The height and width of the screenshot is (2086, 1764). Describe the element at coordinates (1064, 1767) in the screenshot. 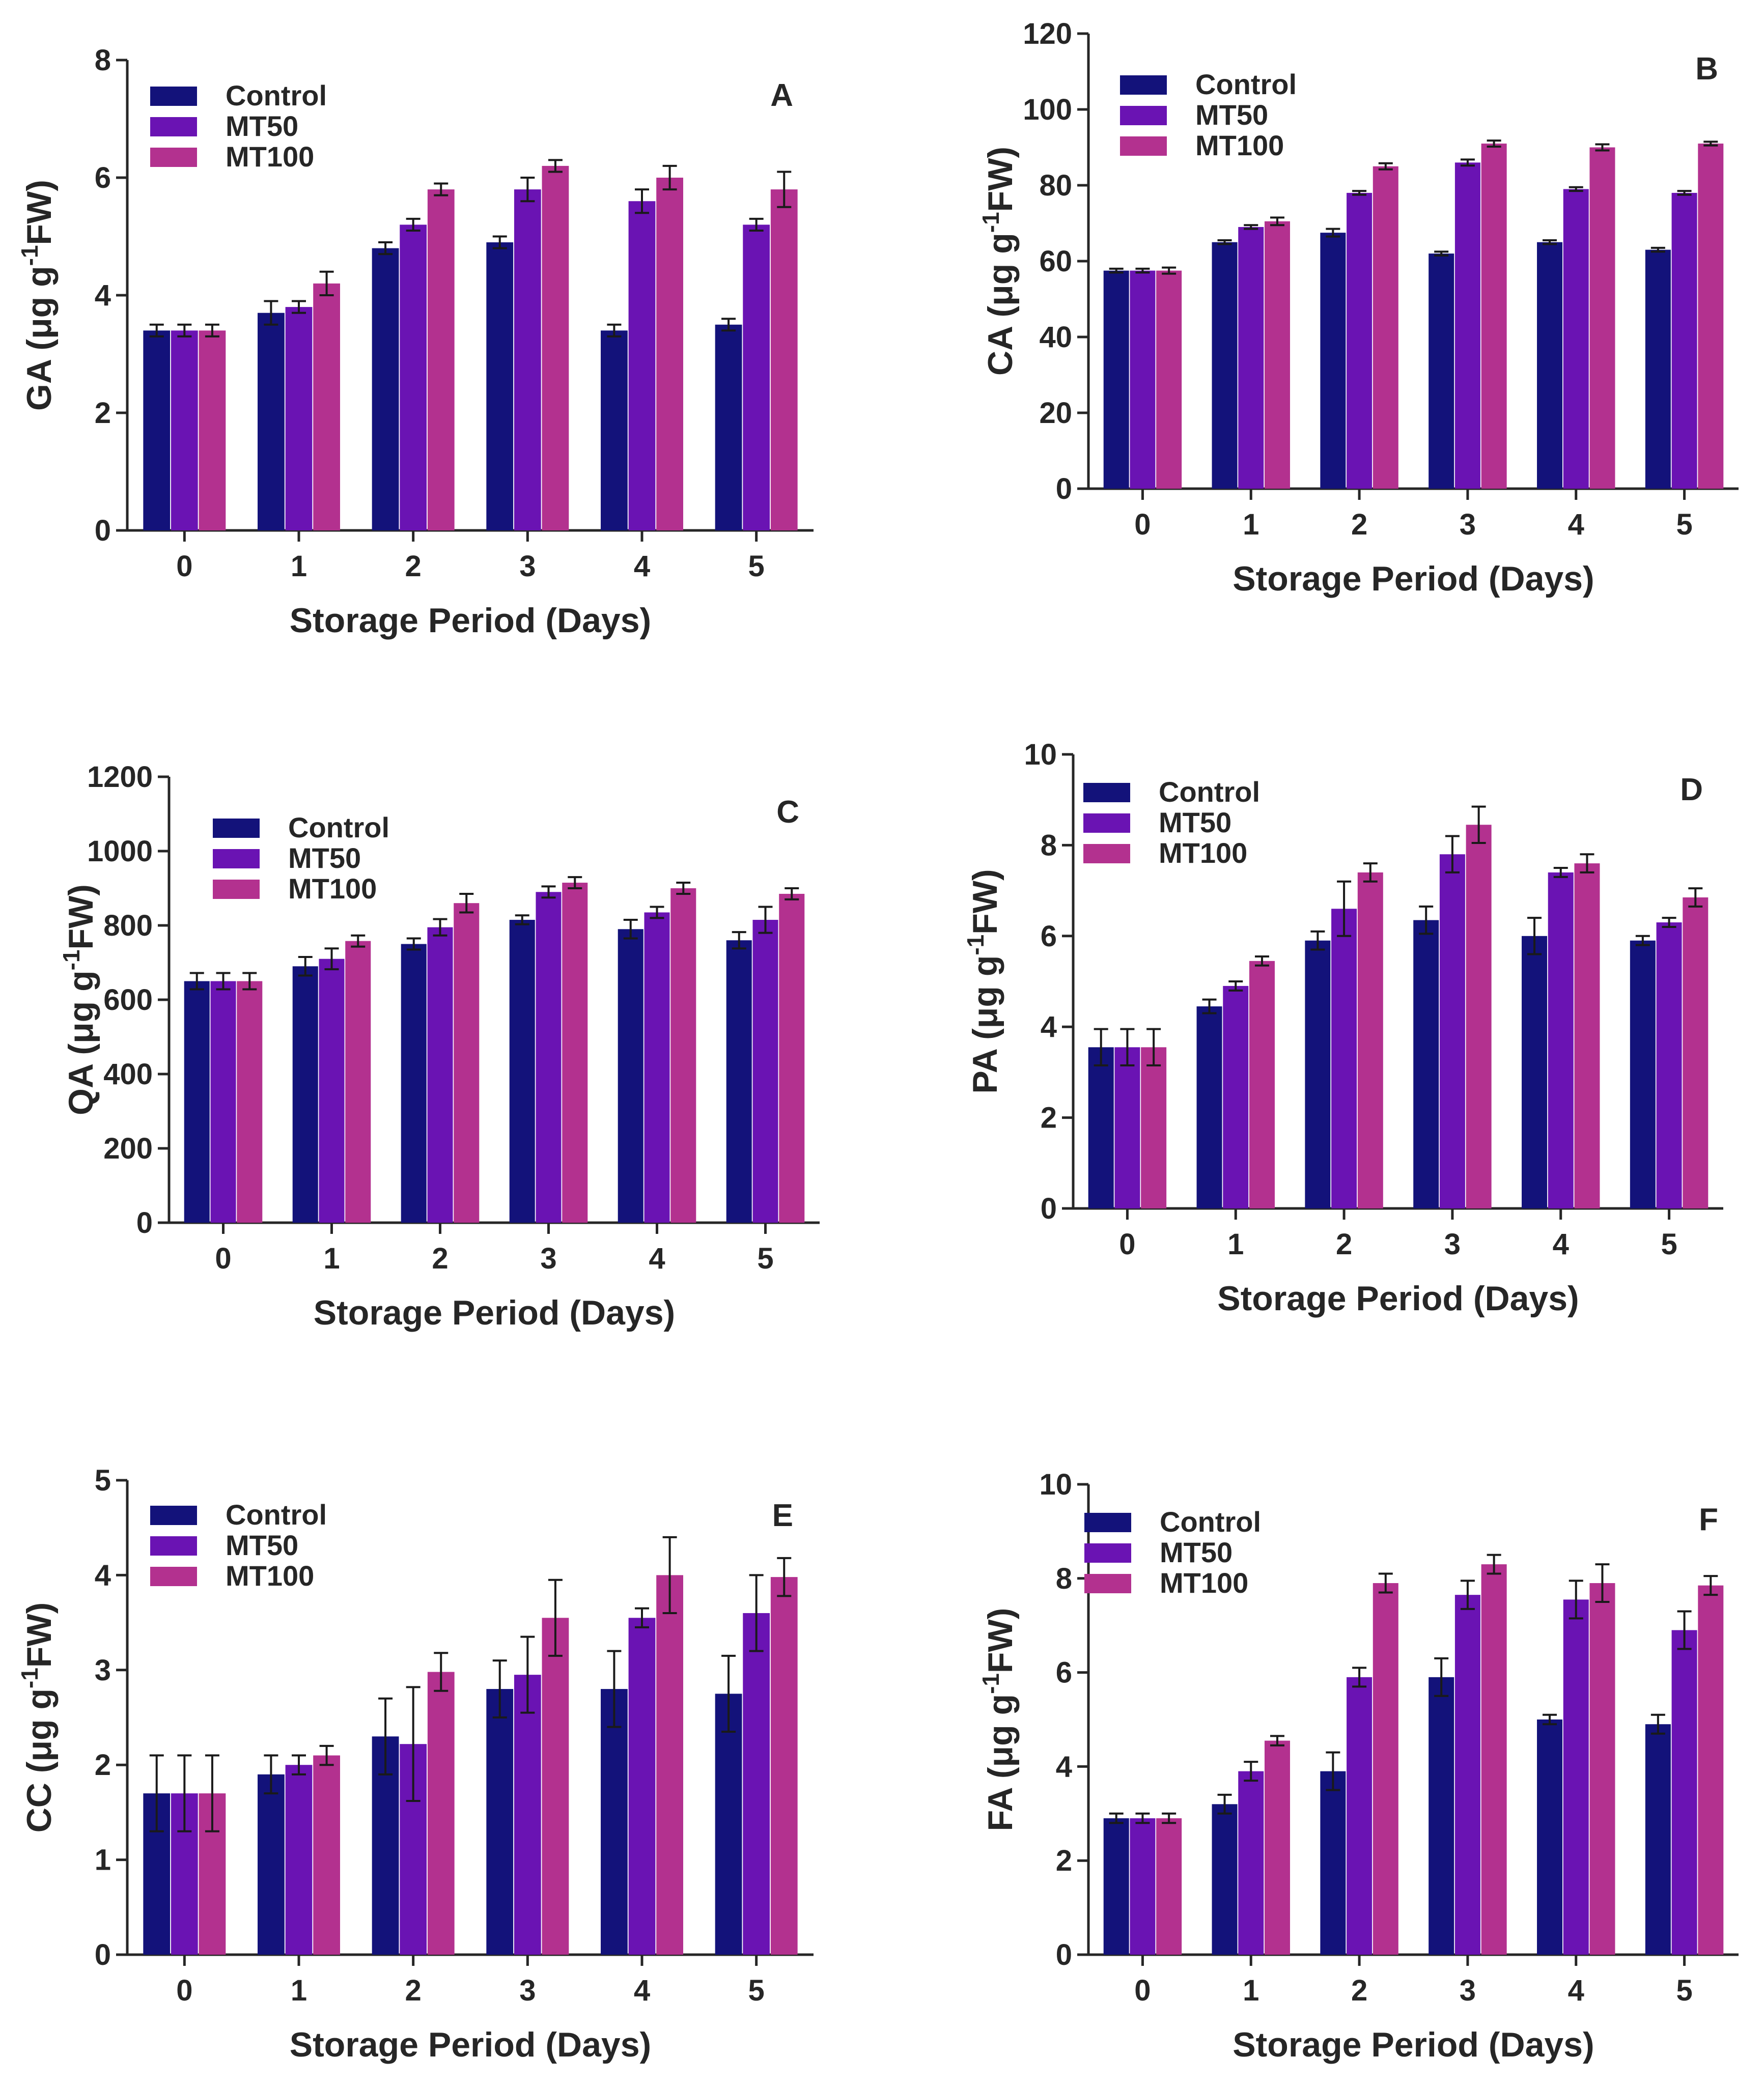

I see `y-tick-label: 4` at that location.